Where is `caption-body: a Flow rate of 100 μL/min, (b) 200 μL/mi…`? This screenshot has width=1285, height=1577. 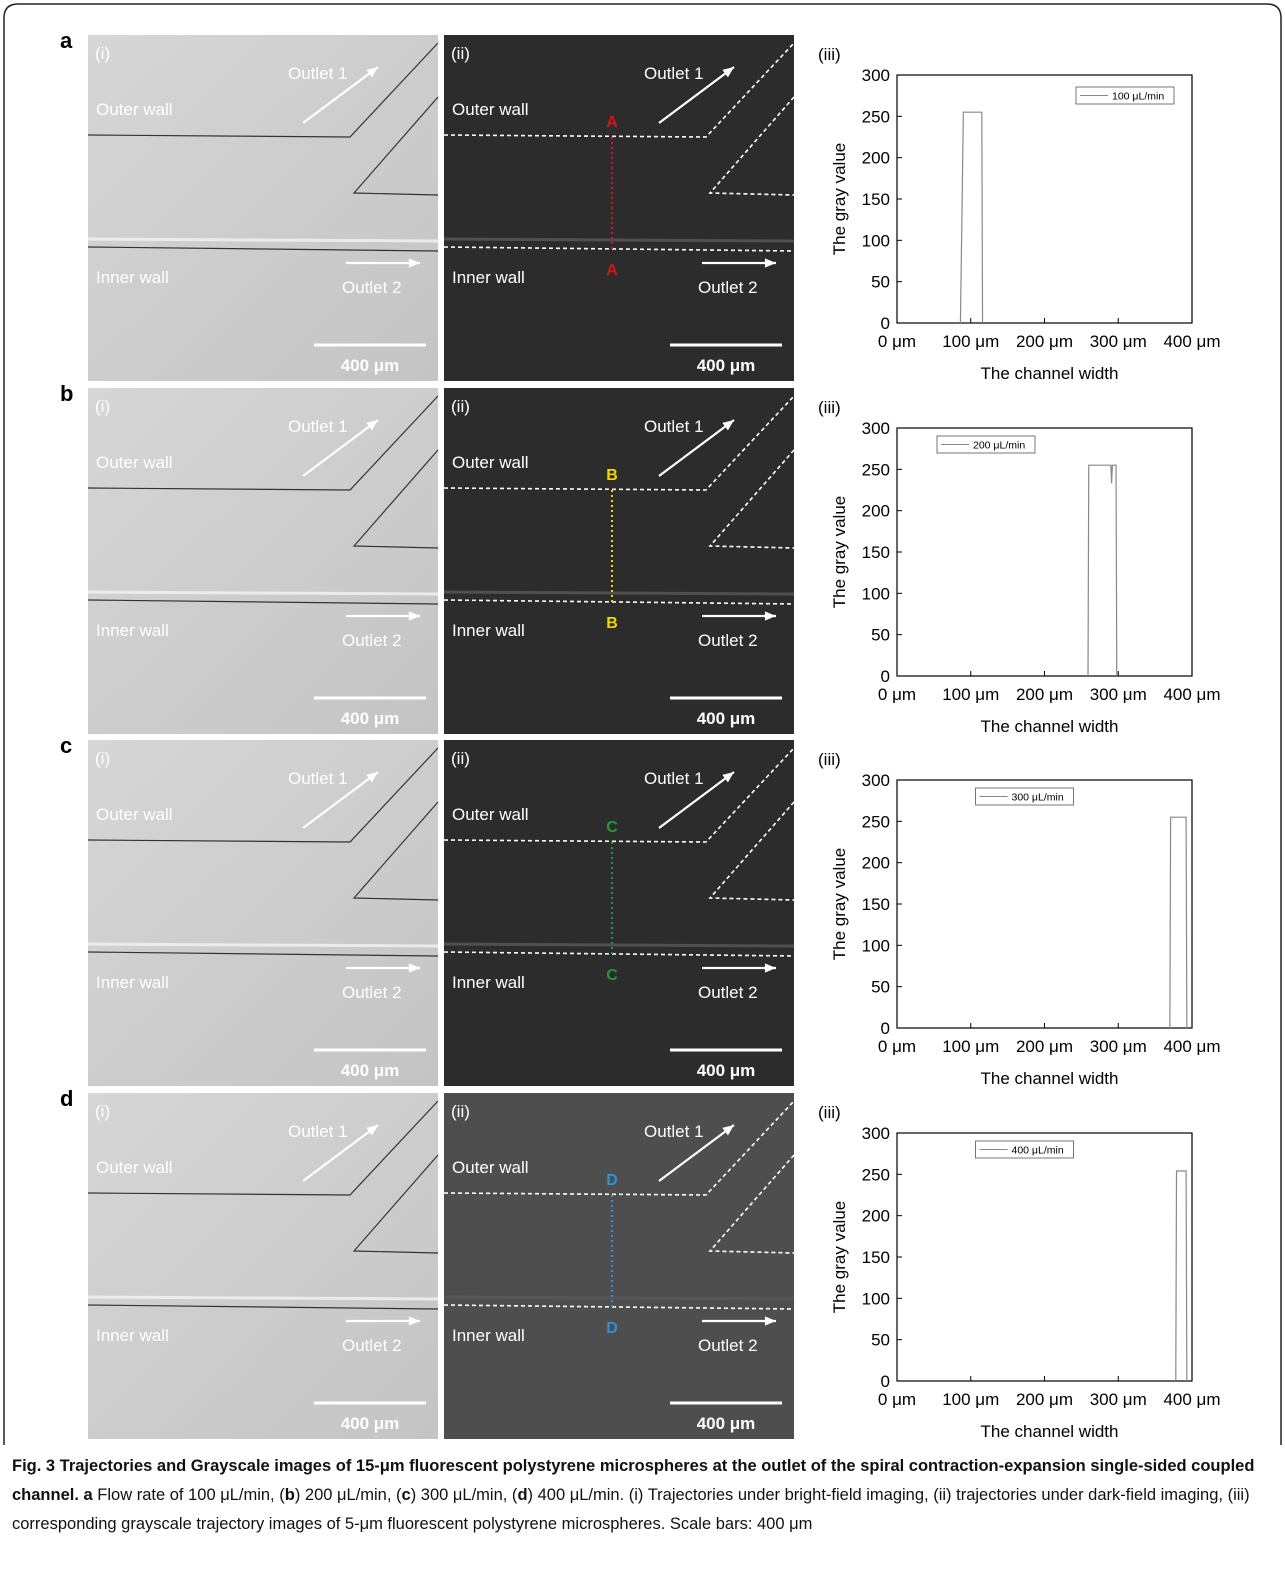 caption-body: a Flow rate of 100 μL/min, (b) 200 μL/mi… is located at coordinates (631, 1509).